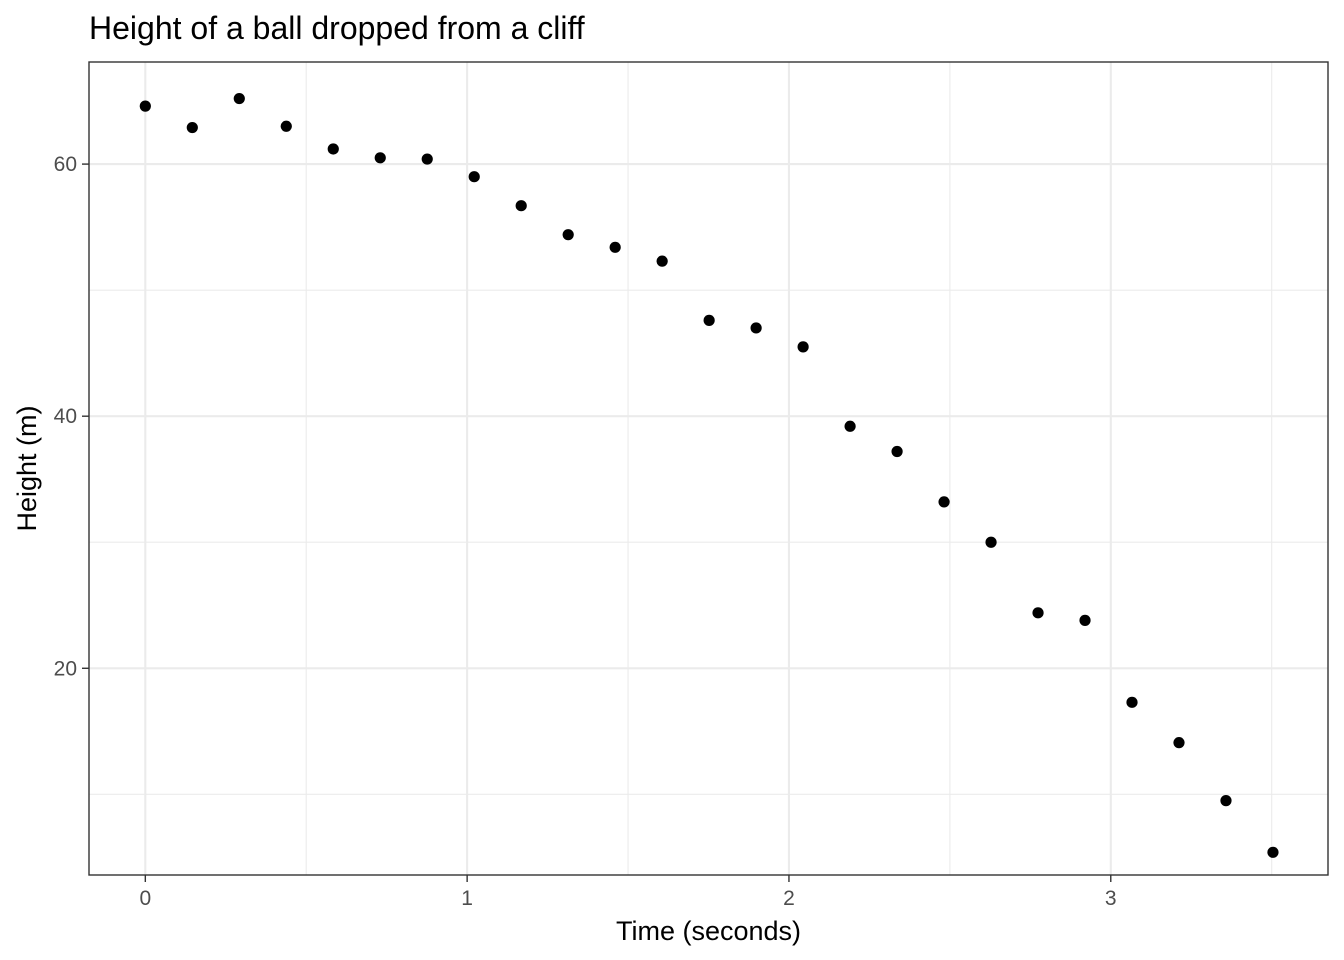 The height and width of the screenshot is (960, 1344). I want to click on y-axis-title: Height (m), so click(27, 468).